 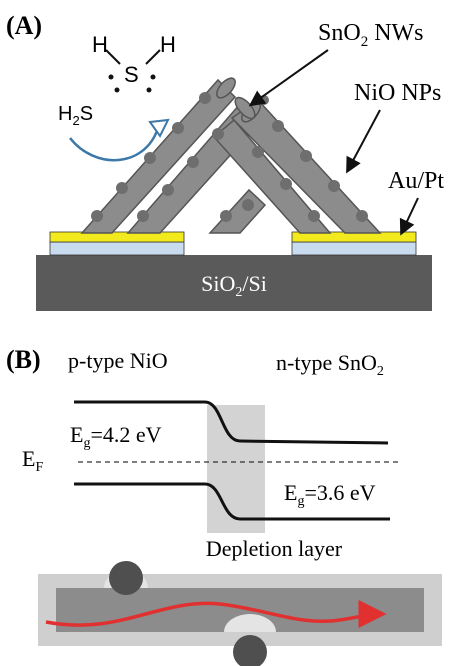 What do you see at coordinates (363, 141) in the screenshot?
I see `nanoparticle-pointer` at bounding box center [363, 141].